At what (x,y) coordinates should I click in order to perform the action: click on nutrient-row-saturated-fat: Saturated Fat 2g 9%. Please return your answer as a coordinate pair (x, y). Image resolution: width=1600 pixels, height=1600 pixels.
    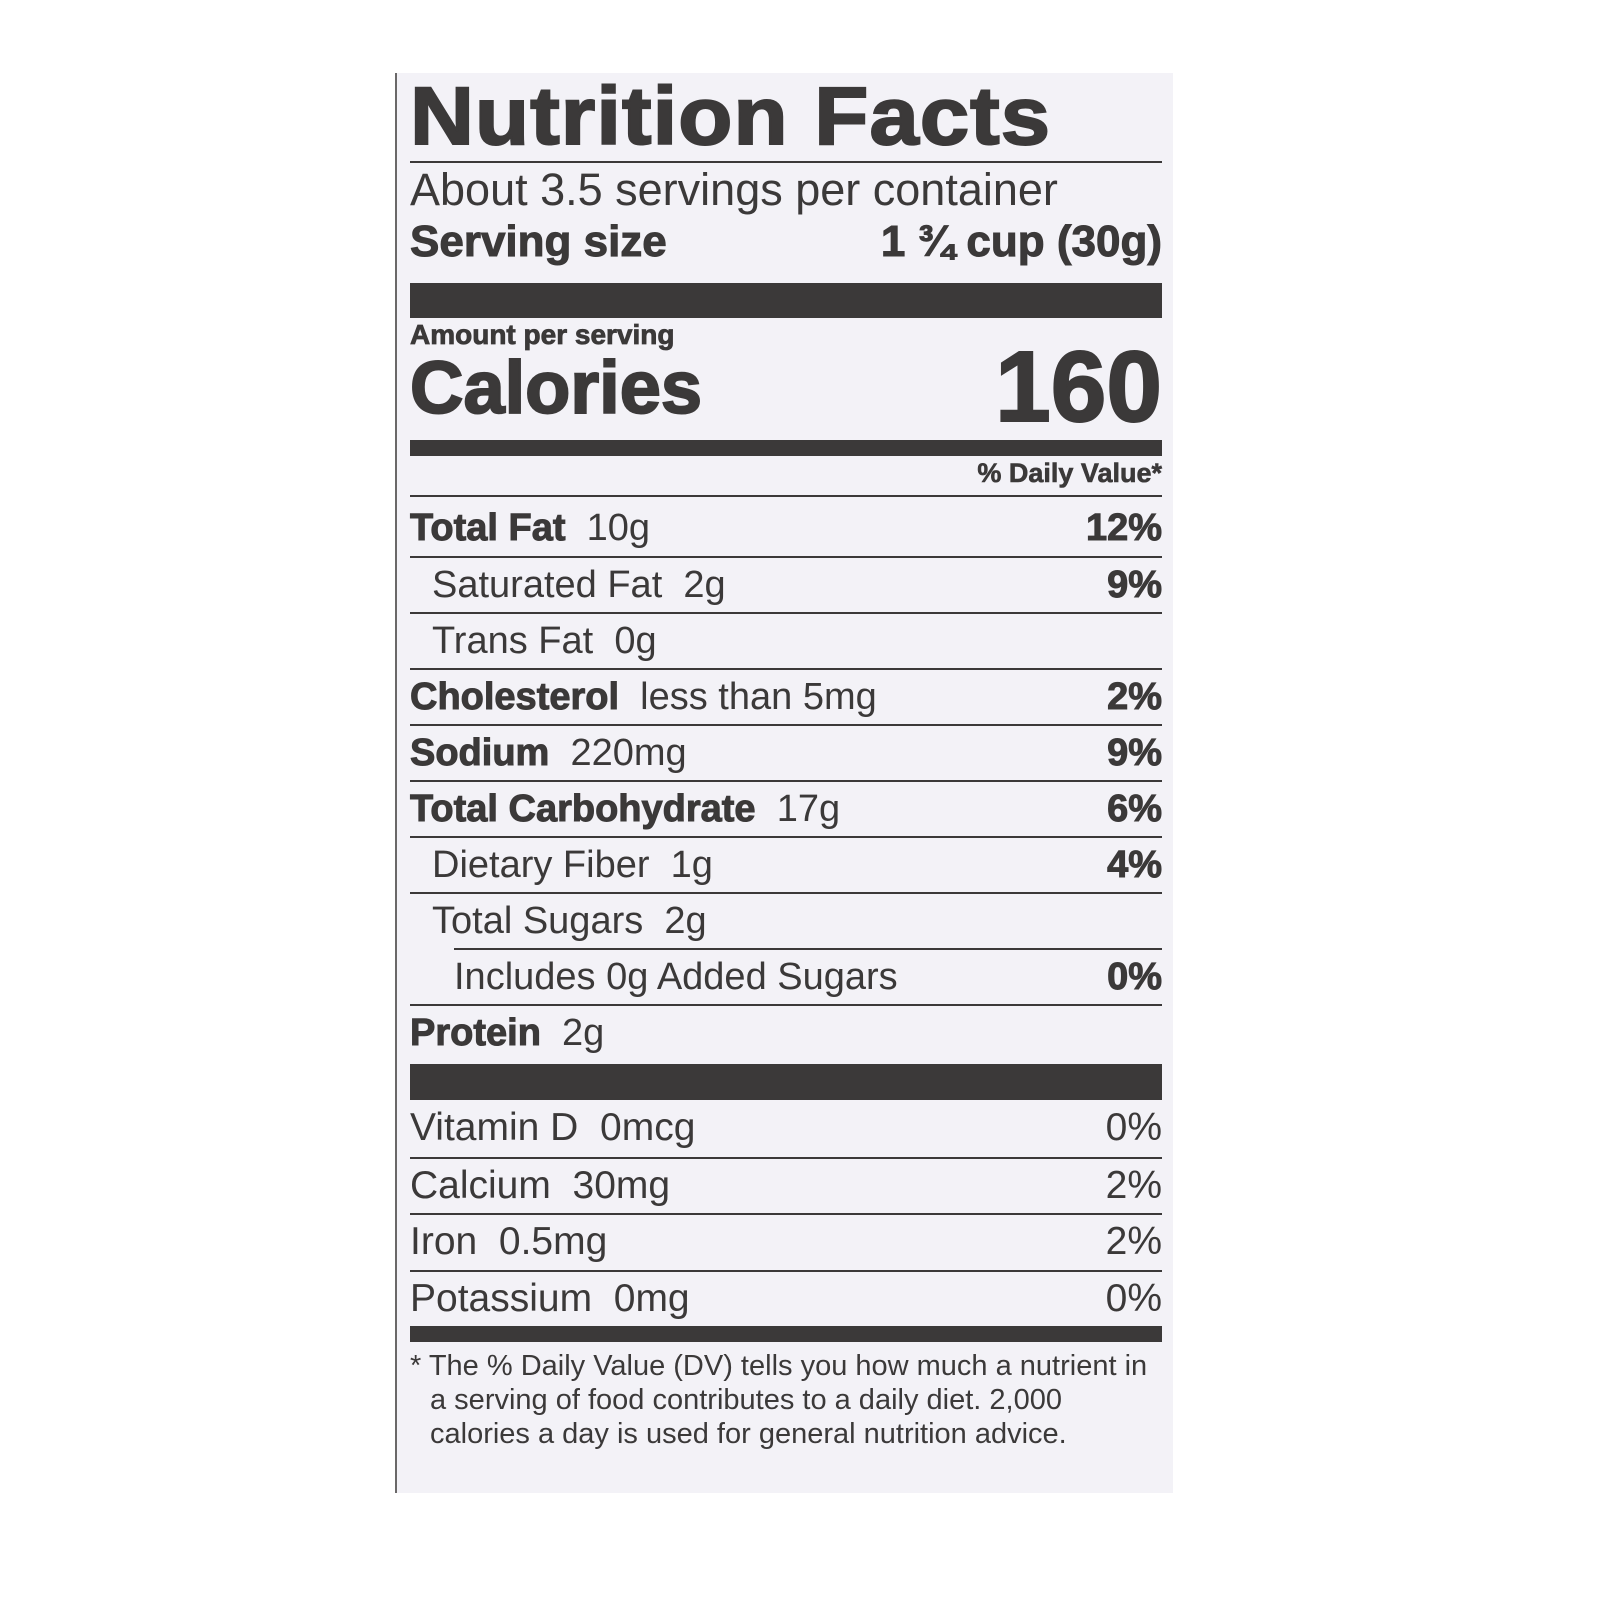
    Looking at the image, I should click on (786, 584).